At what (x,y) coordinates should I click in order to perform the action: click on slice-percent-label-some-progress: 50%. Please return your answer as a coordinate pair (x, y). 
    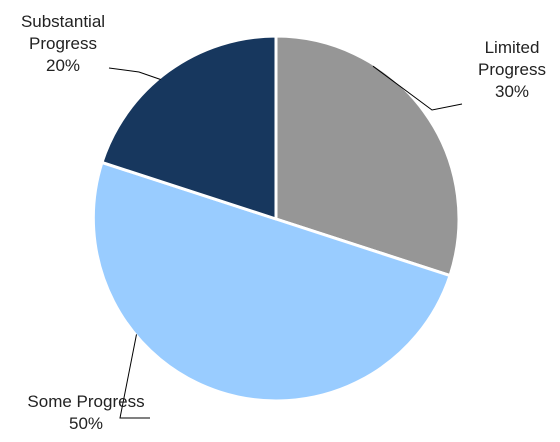
    Looking at the image, I should click on (86, 423).